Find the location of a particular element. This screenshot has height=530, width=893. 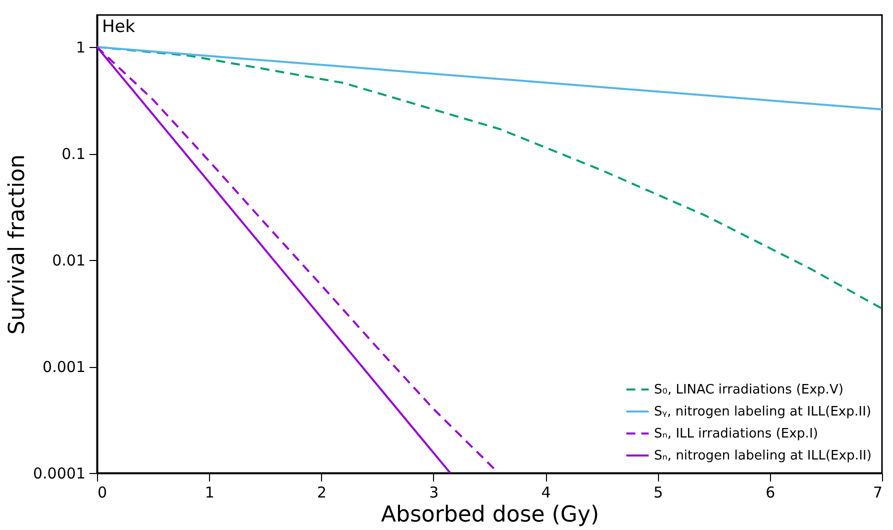

y-tick-label: 0.1 is located at coordinates (74, 154).